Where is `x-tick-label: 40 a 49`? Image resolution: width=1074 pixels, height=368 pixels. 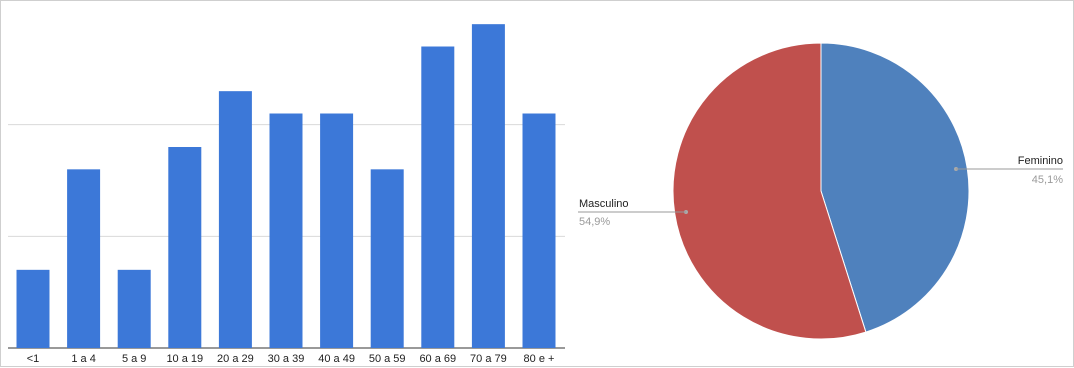 x-tick-label: 40 a 49 is located at coordinates (336, 359).